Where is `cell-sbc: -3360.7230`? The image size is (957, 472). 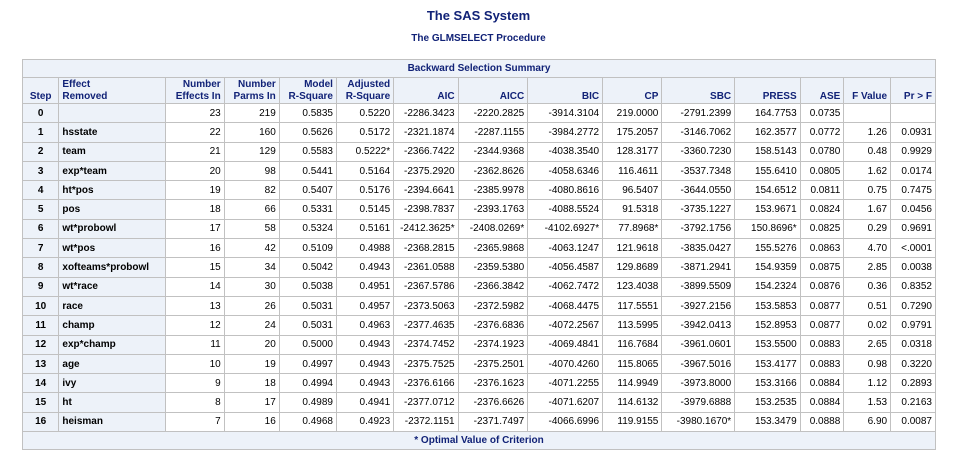 cell-sbc: -3360.7230 is located at coordinates (698, 151).